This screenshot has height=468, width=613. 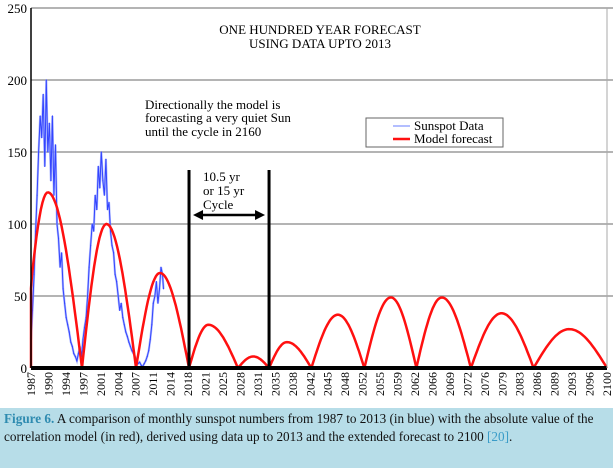 I want to click on x-tick-label-2021: 2021, so click(x=206, y=384).